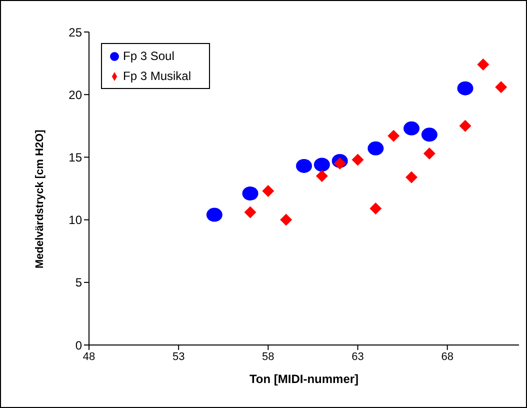 This screenshot has width=527, height=408. What do you see at coordinates (304, 379) in the screenshot?
I see `x-axis-title: Ton [MIDI-nummer]` at bounding box center [304, 379].